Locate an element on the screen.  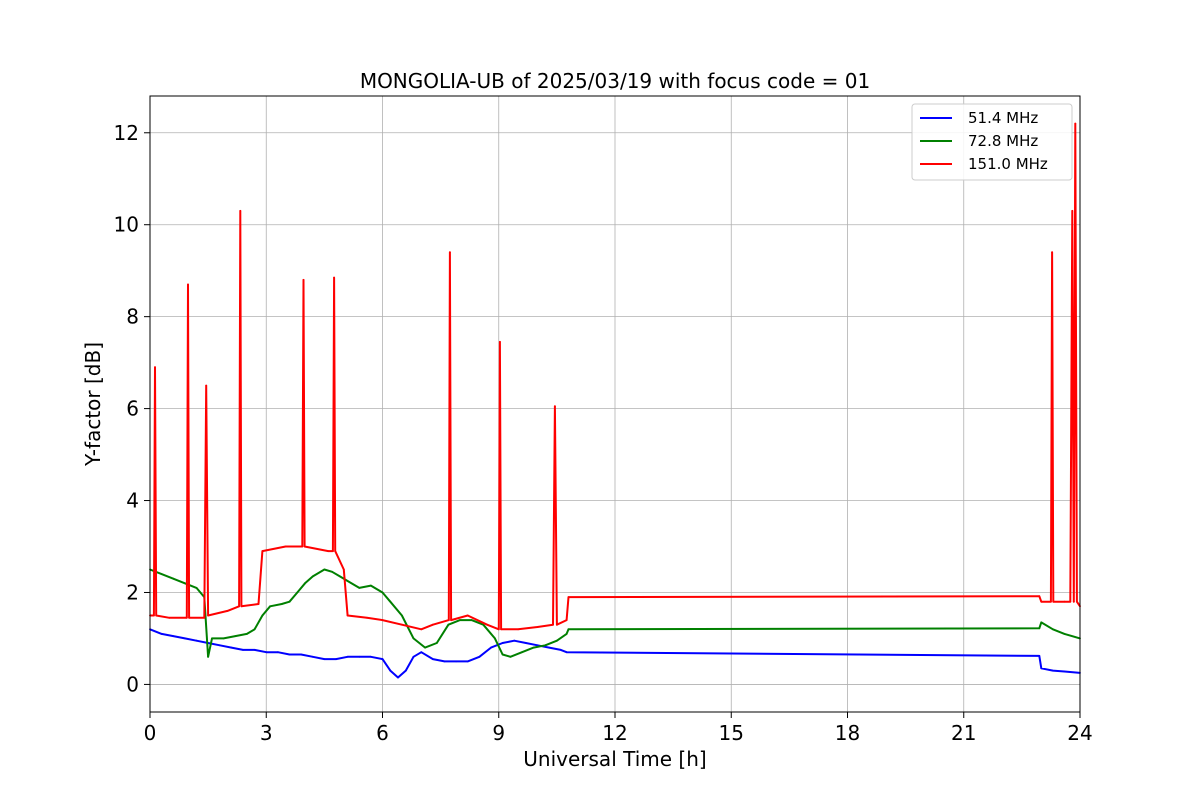
x-tick-label: 3 is located at coordinates (266, 733).